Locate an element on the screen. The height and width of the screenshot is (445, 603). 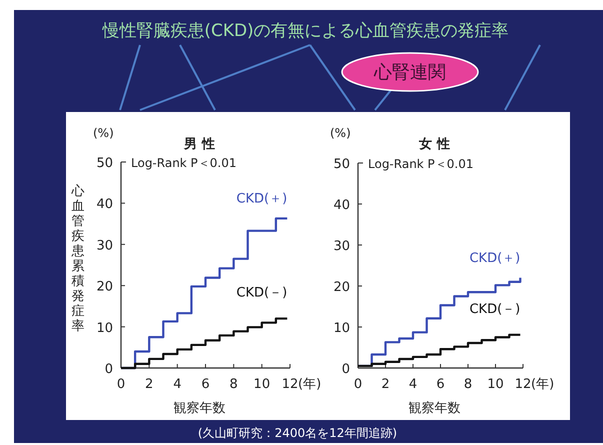
text: (久山町研究：2400名を12年間追跡) is located at coordinates (298, 433).